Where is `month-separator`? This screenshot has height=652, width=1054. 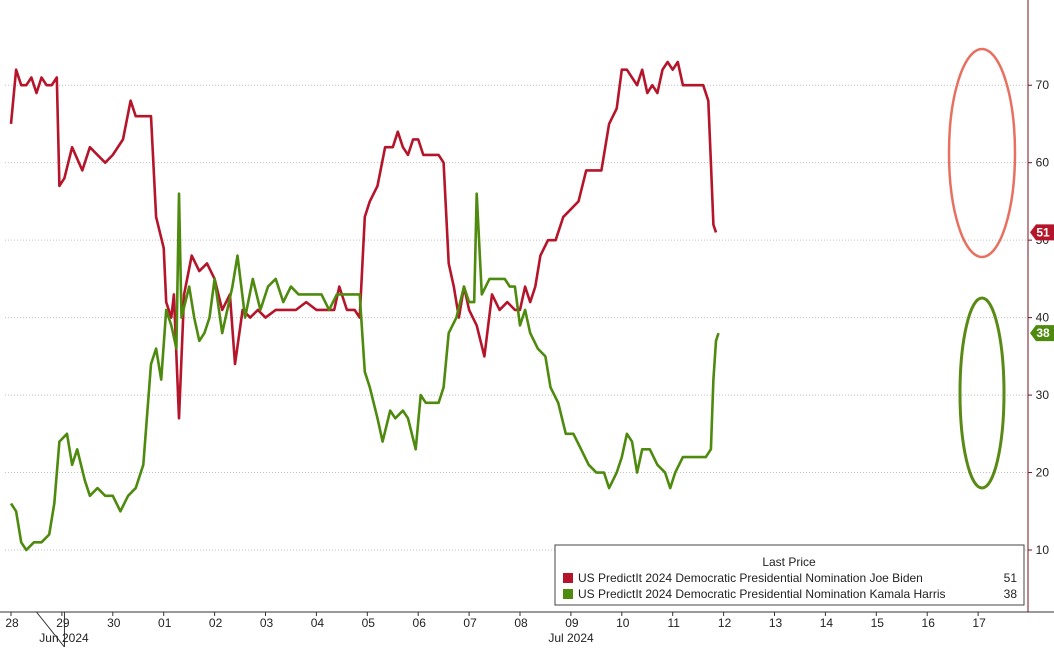
month-separator is located at coordinates (50, 629).